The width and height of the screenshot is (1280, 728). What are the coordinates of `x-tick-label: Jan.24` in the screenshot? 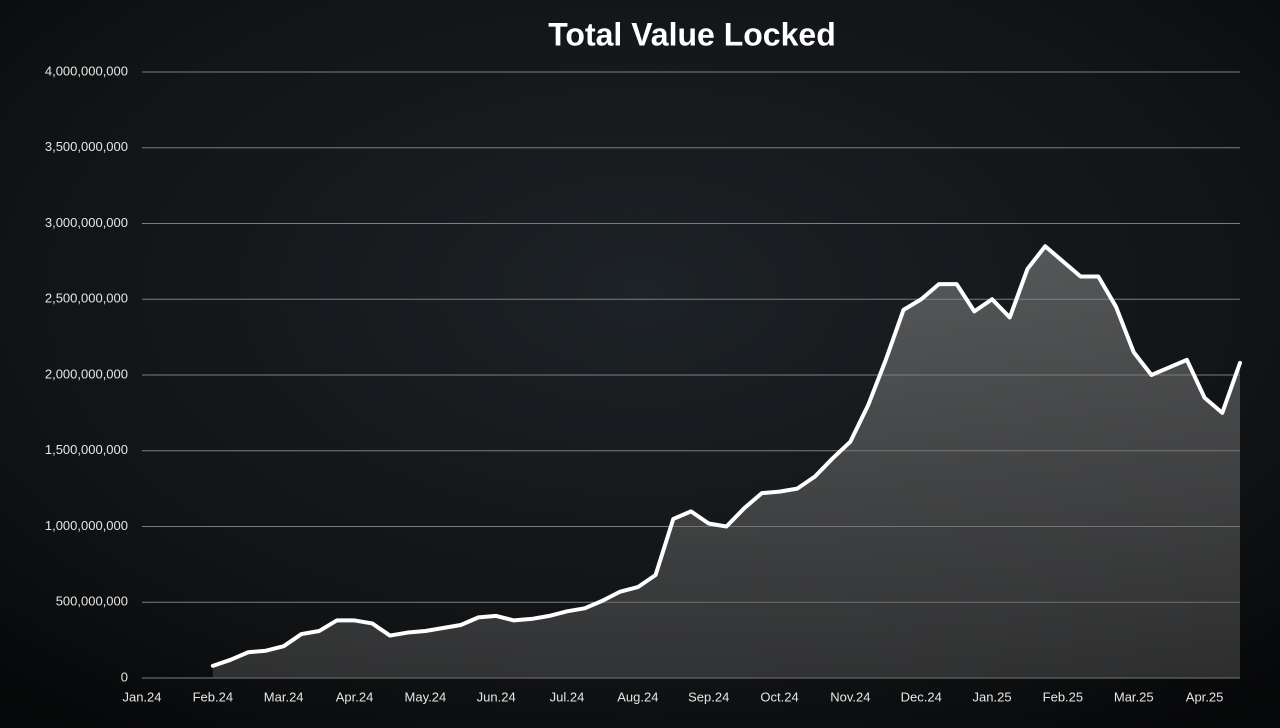 It's located at (141, 696).